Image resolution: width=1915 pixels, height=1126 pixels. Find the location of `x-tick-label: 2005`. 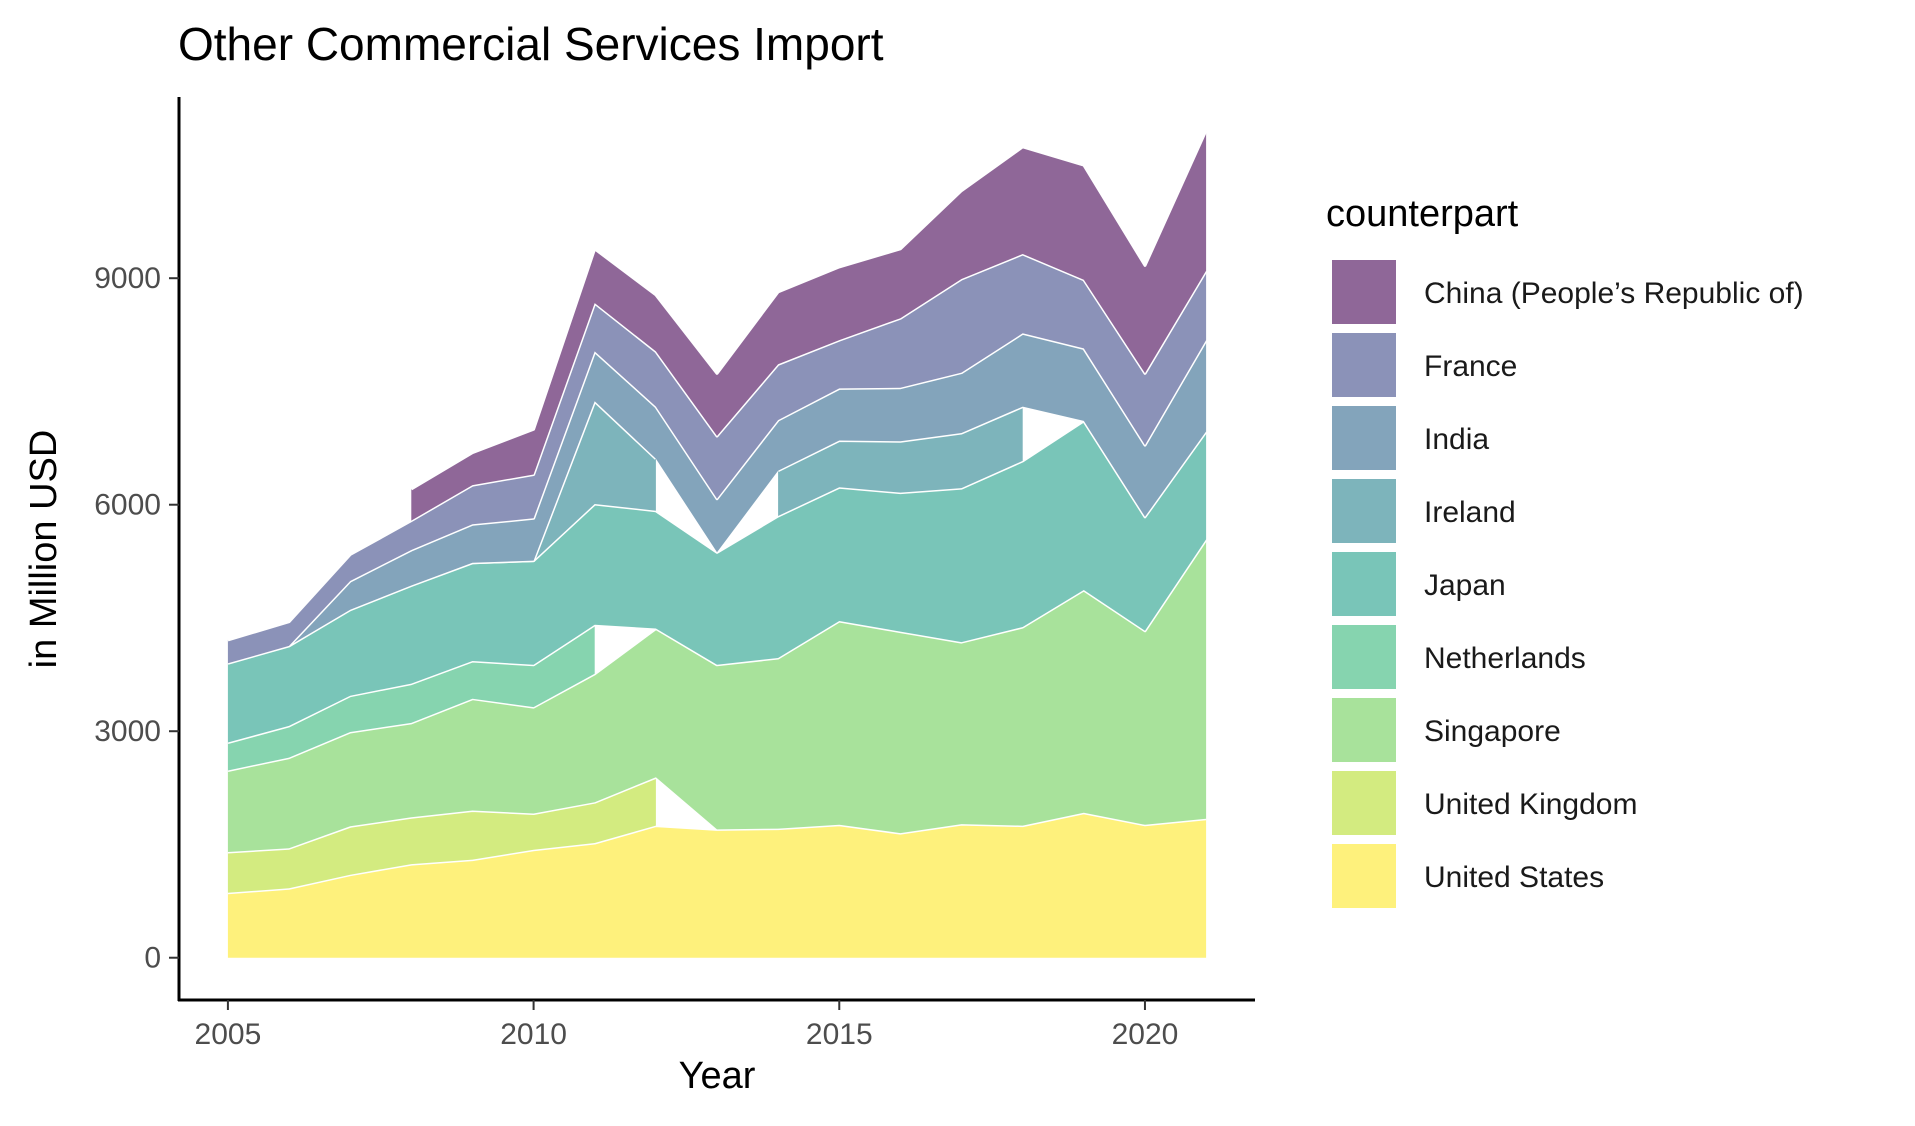

x-tick-label: 2005 is located at coordinates (228, 1034).